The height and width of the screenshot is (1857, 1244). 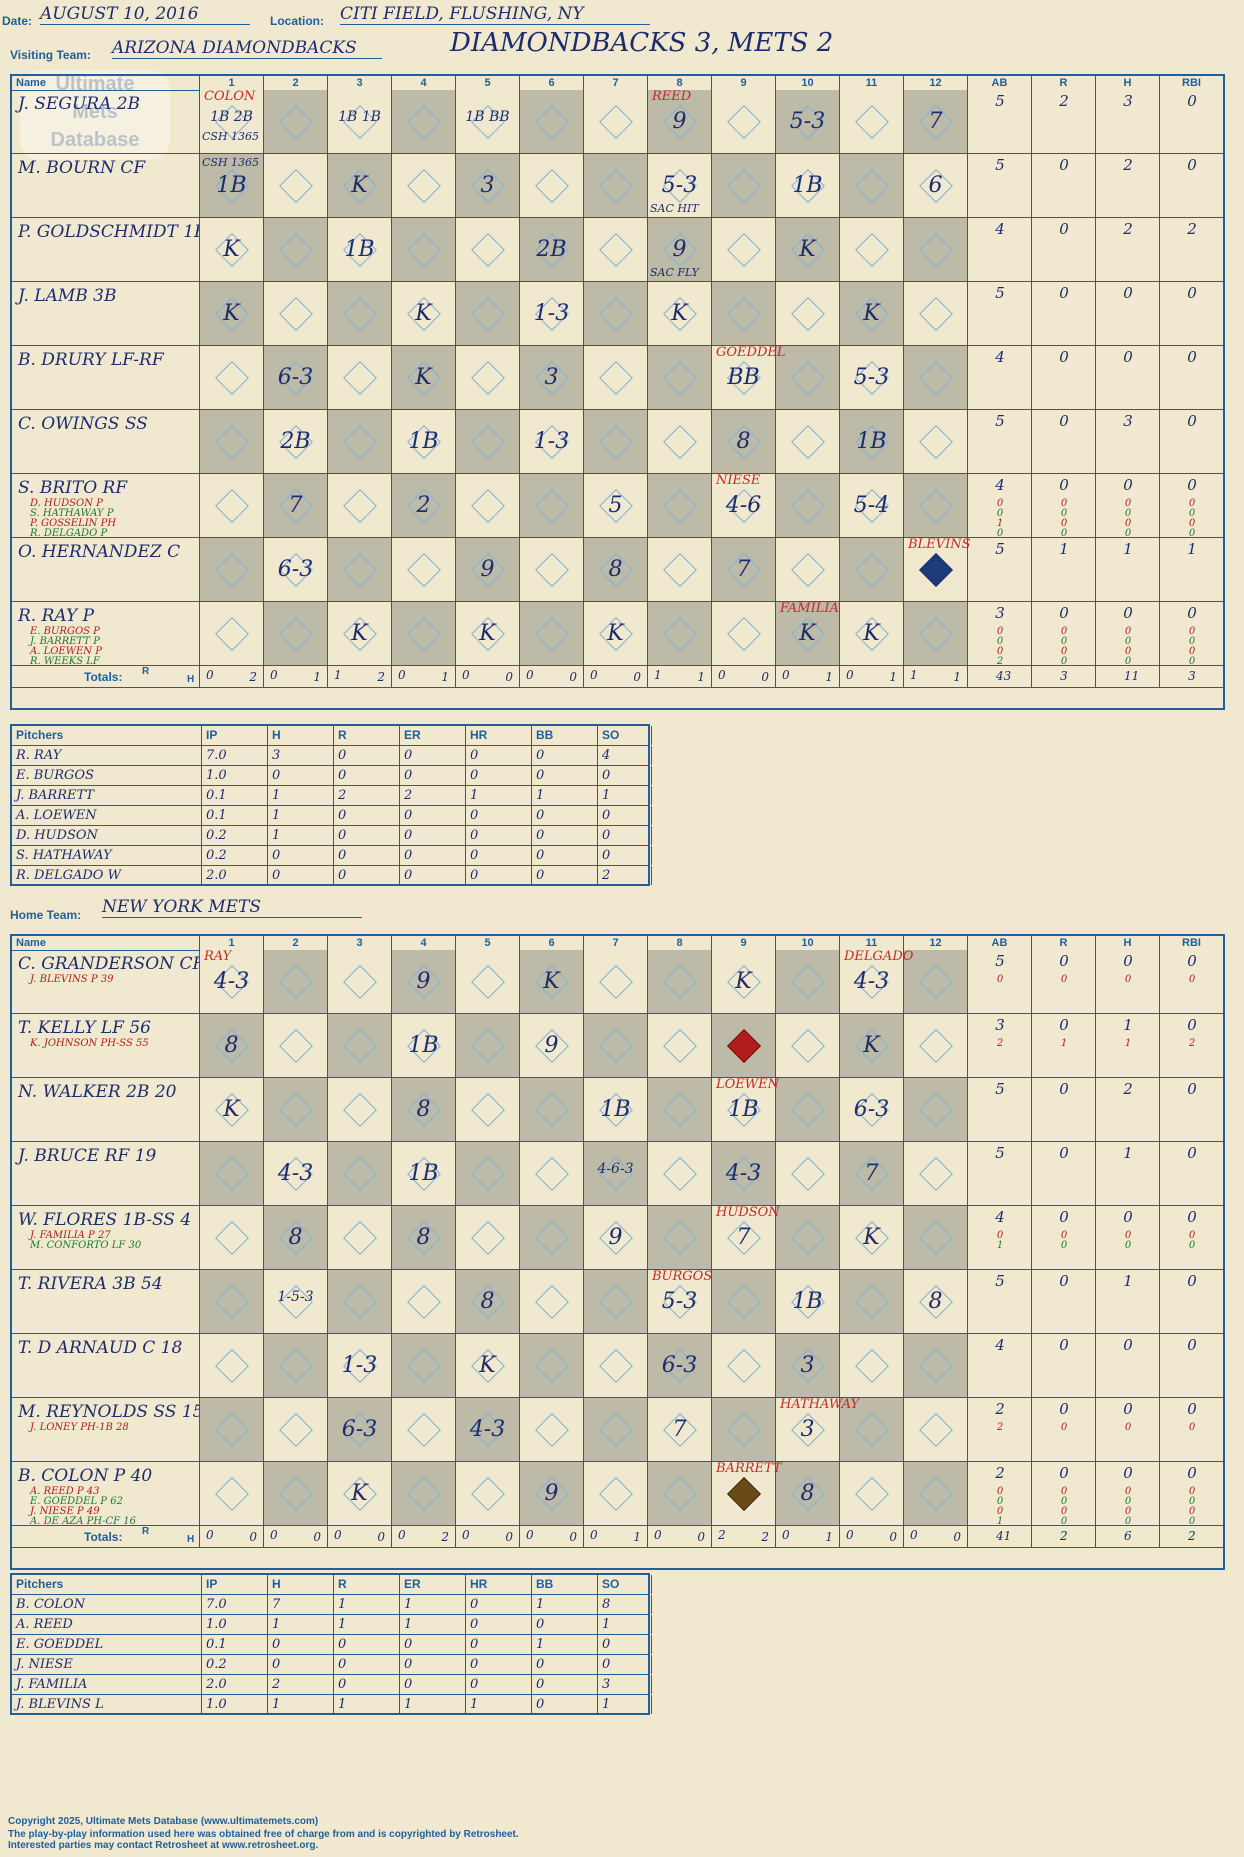 What do you see at coordinates (95, 84) in the screenshot?
I see `watermark-line: Ultimate` at bounding box center [95, 84].